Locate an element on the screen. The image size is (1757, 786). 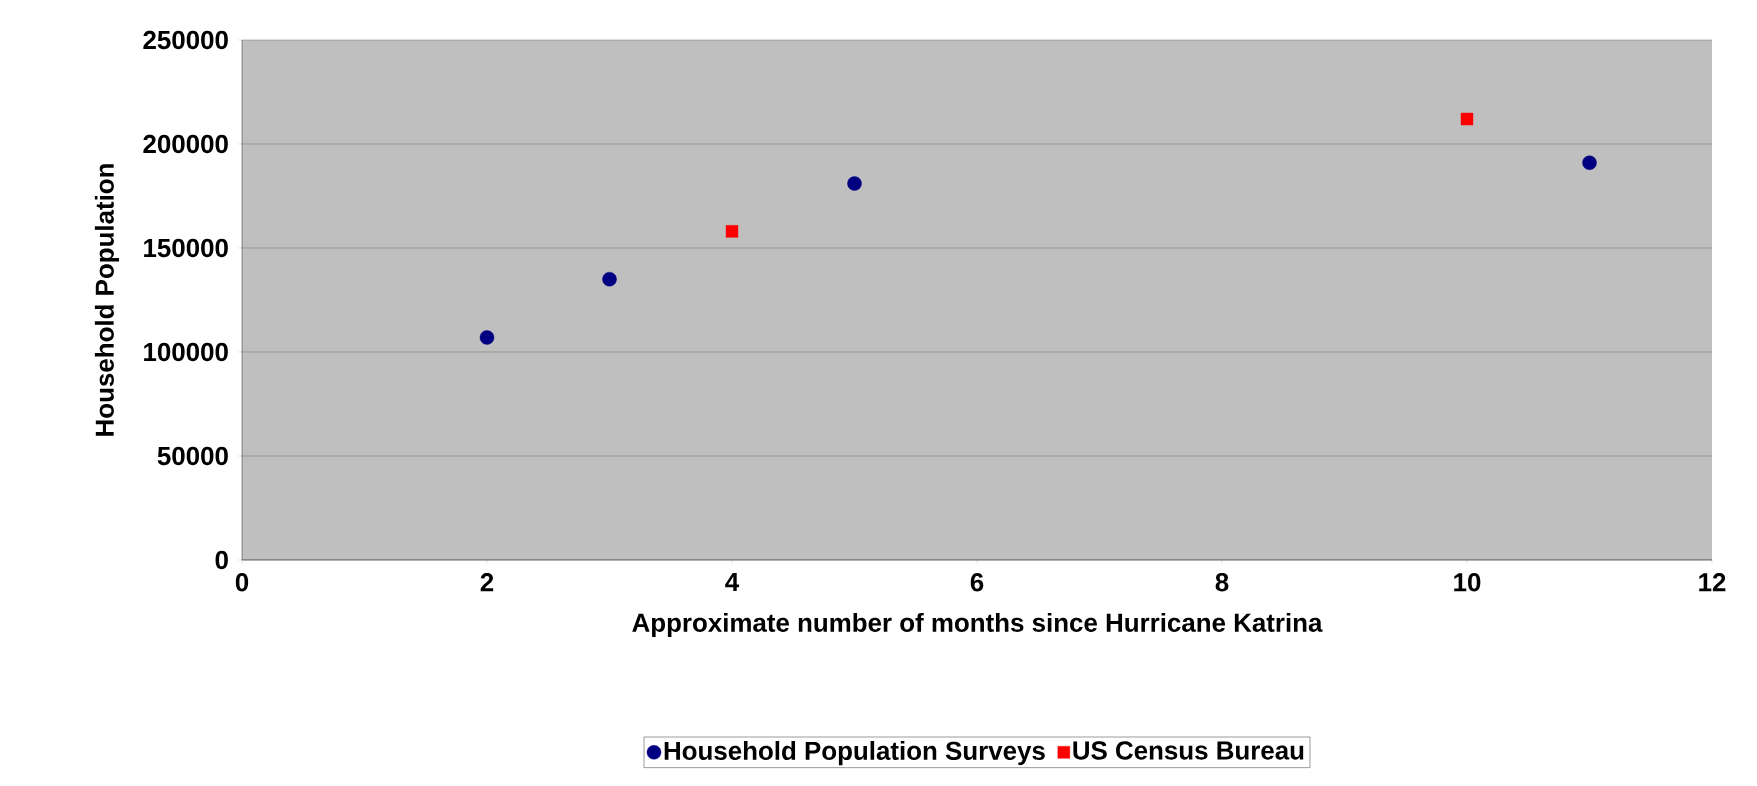
x-tick-label: 12 is located at coordinates (1712, 582).